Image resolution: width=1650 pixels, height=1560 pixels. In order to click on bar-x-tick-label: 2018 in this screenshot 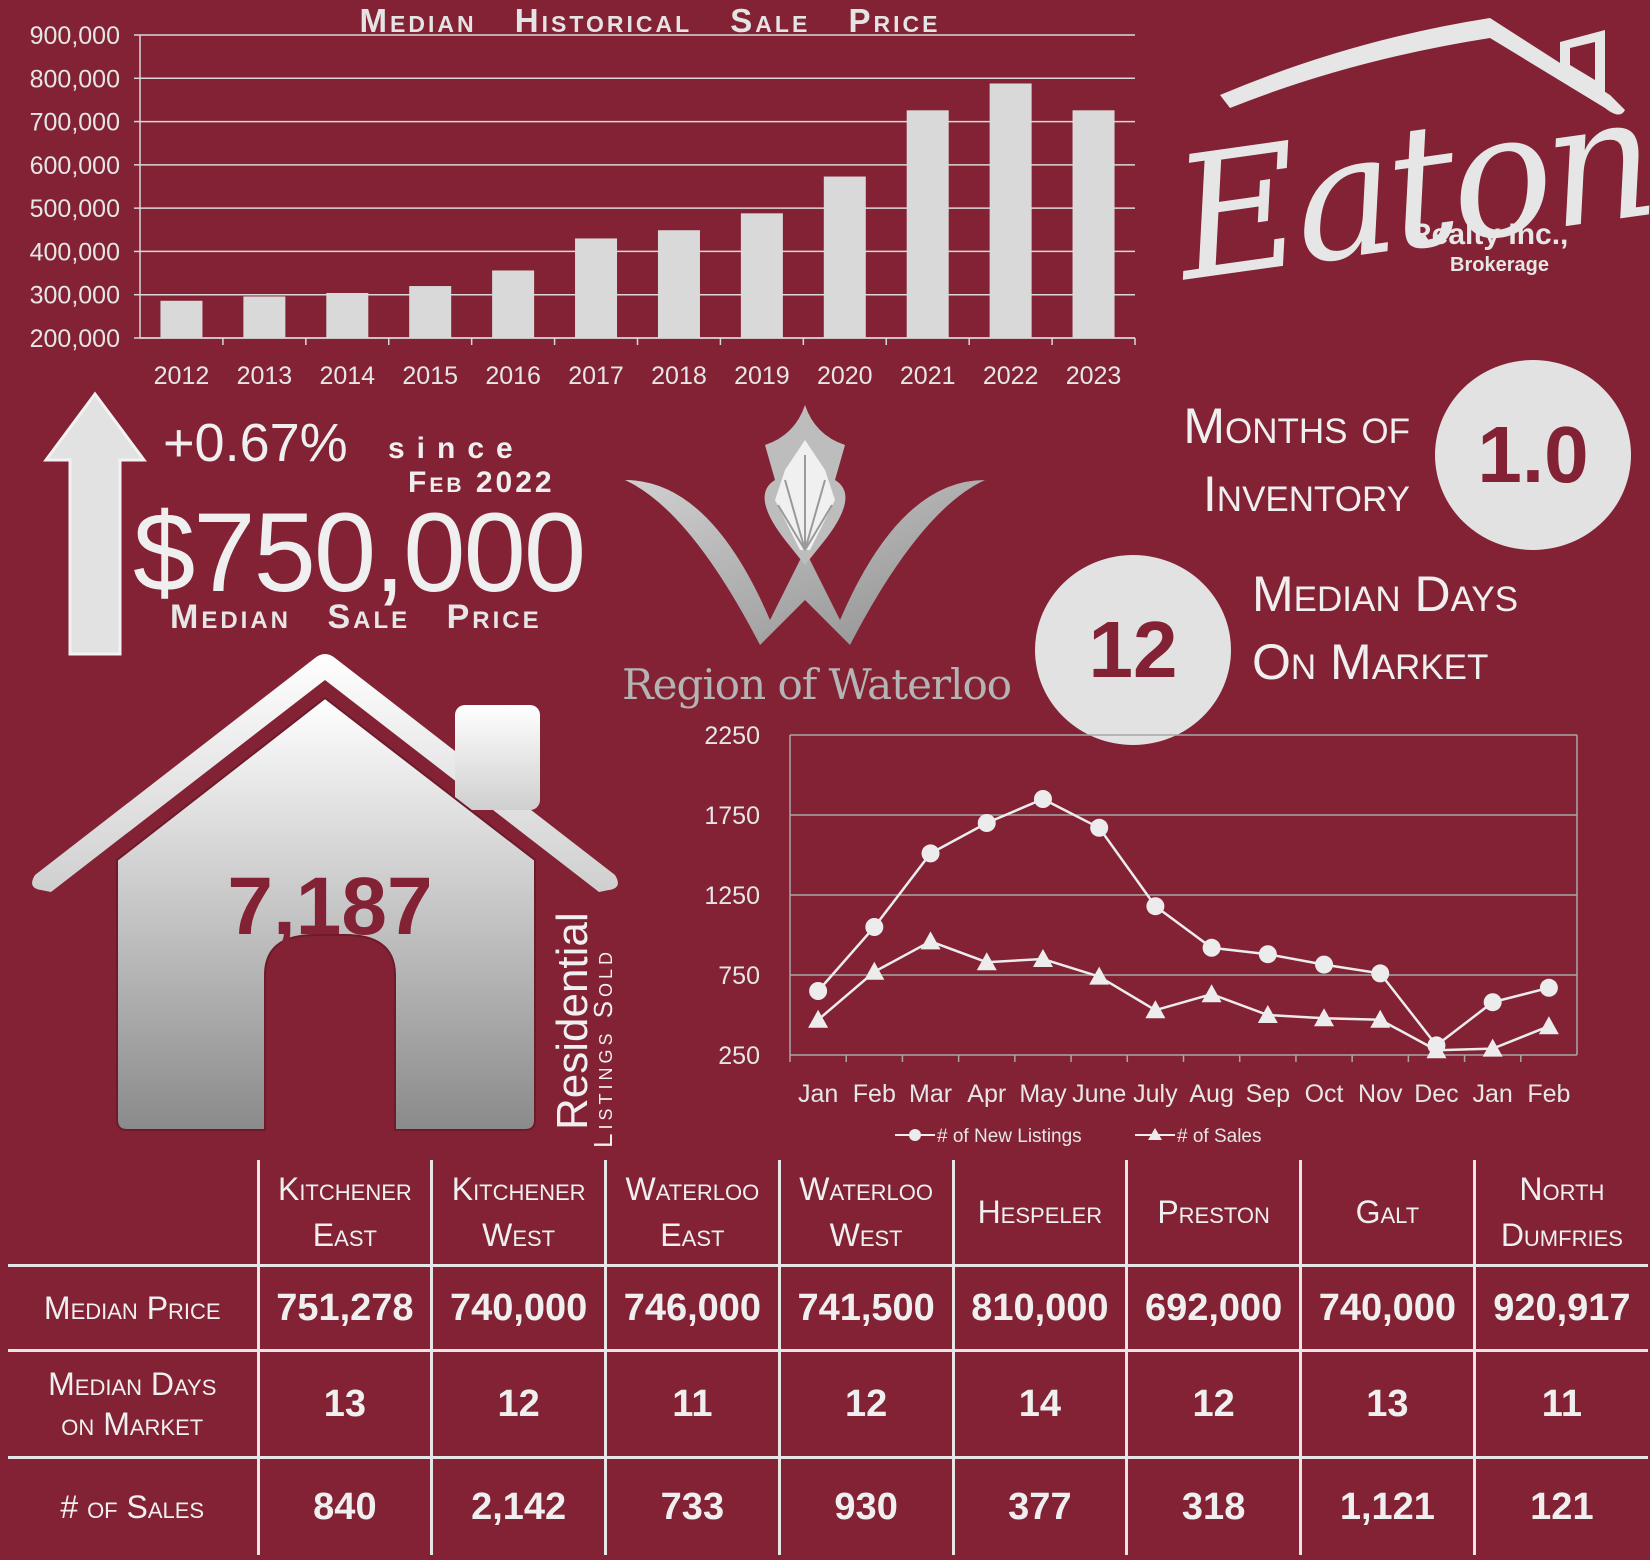, I will do `click(679, 376)`.